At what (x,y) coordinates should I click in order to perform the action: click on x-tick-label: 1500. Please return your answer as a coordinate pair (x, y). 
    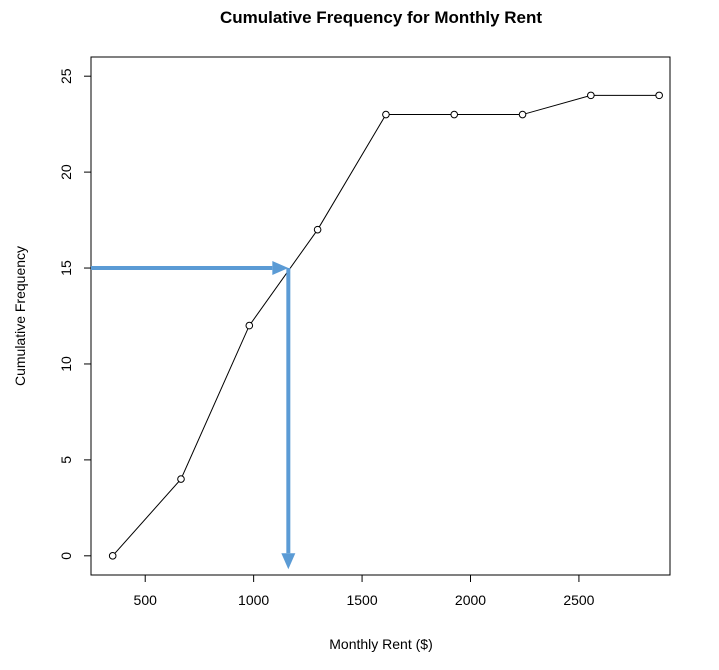
    Looking at the image, I should click on (361, 600).